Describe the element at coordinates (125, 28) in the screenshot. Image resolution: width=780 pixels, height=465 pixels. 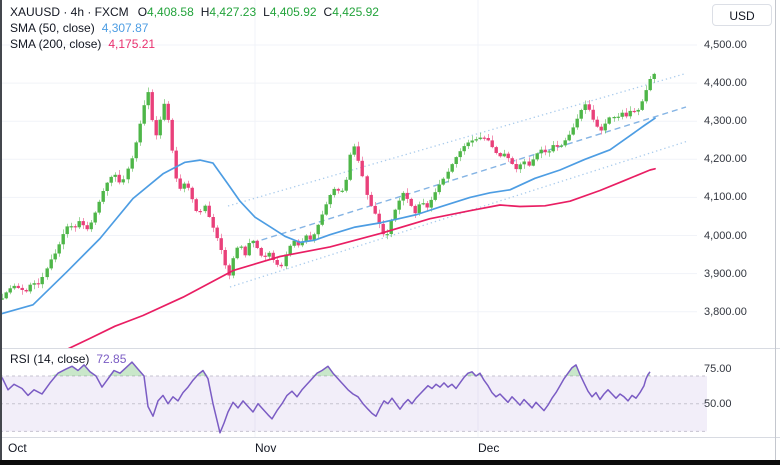
I see `sma50-value: 4,307.87` at that location.